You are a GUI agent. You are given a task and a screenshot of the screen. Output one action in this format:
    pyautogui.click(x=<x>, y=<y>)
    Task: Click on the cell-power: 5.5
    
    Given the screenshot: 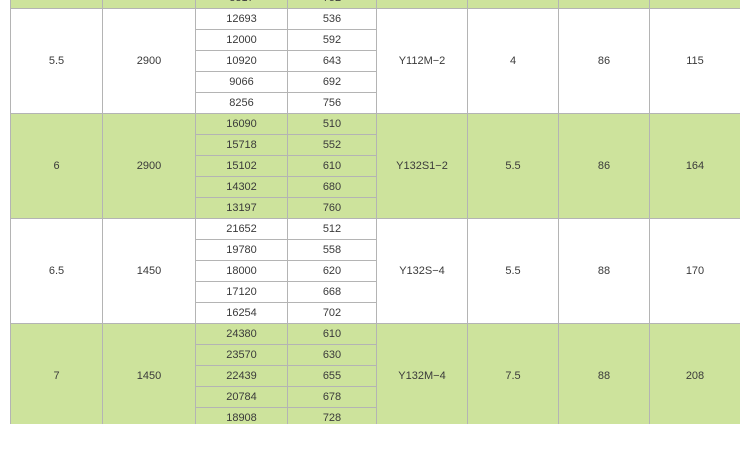 What is the action you would take?
    pyautogui.click(x=56, y=61)
    